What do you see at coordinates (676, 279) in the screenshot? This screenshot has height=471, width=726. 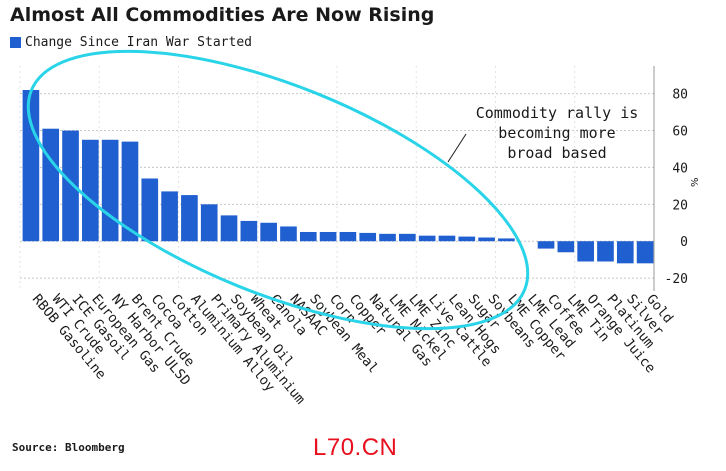 I see `y-tick-label: -20` at bounding box center [676, 279].